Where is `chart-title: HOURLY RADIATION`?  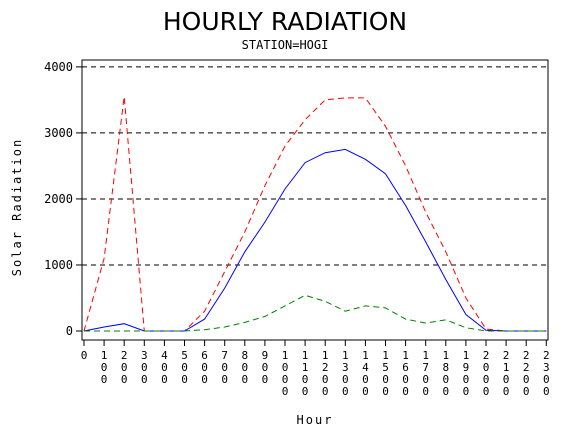
chart-title: HOURLY RADIATION is located at coordinates (285, 21).